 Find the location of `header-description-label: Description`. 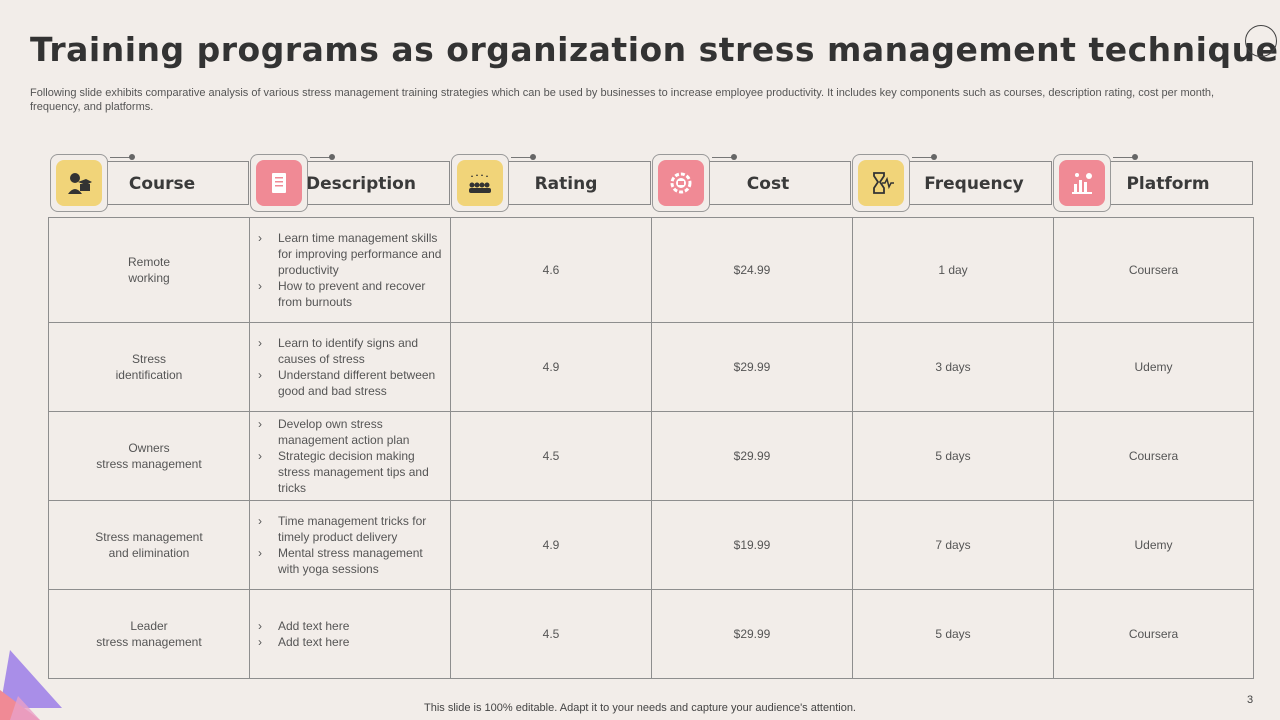

header-description-label: Description is located at coordinates (361, 184).